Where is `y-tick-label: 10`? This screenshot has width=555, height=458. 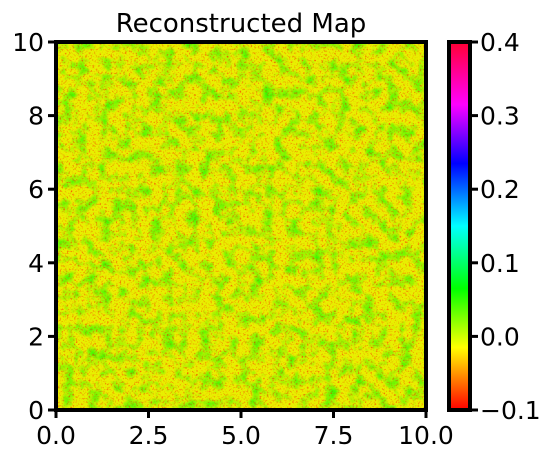 y-tick-label: 10 is located at coordinates (28, 42).